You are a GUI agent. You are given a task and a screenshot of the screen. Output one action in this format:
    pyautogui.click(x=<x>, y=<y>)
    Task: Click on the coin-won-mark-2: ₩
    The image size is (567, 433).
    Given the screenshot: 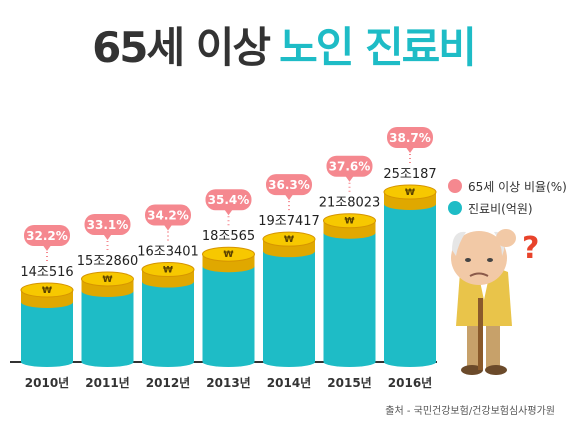 What is the action you would take?
    pyautogui.click(x=168, y=271)
    